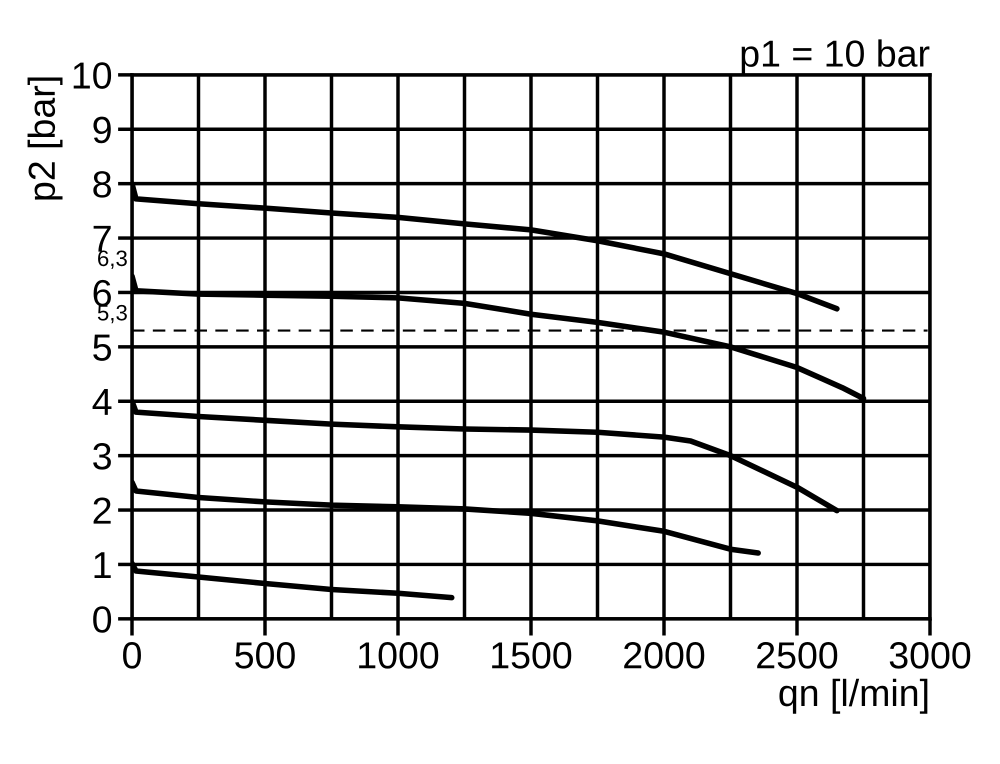  Describe the element at coordinates (112, 259) in the screenshot. I see `annotation: 6,3` at that location.